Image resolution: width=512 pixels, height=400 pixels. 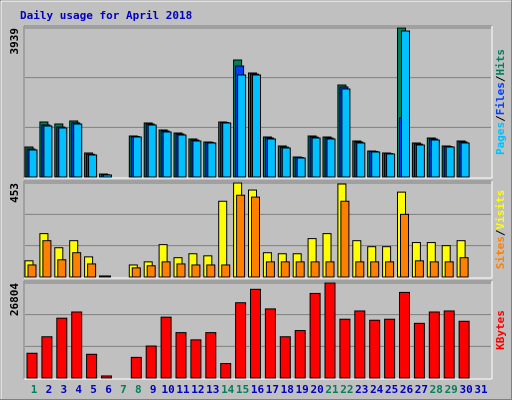 What do you see at coordinates (451, 389) in the screenshot?
I see `x-tick-label: 29` at bounding box center [451, 389].